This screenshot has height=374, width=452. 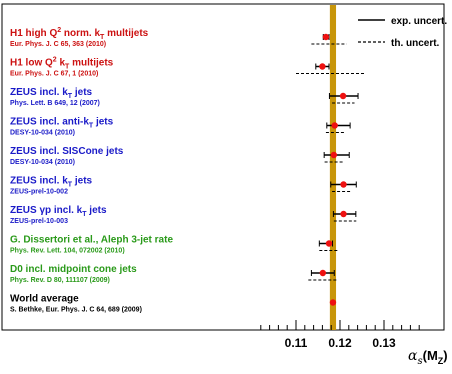 I want to click on measurement-title: ZEUS γp incl. kT jets, so click(x=58, y=211).